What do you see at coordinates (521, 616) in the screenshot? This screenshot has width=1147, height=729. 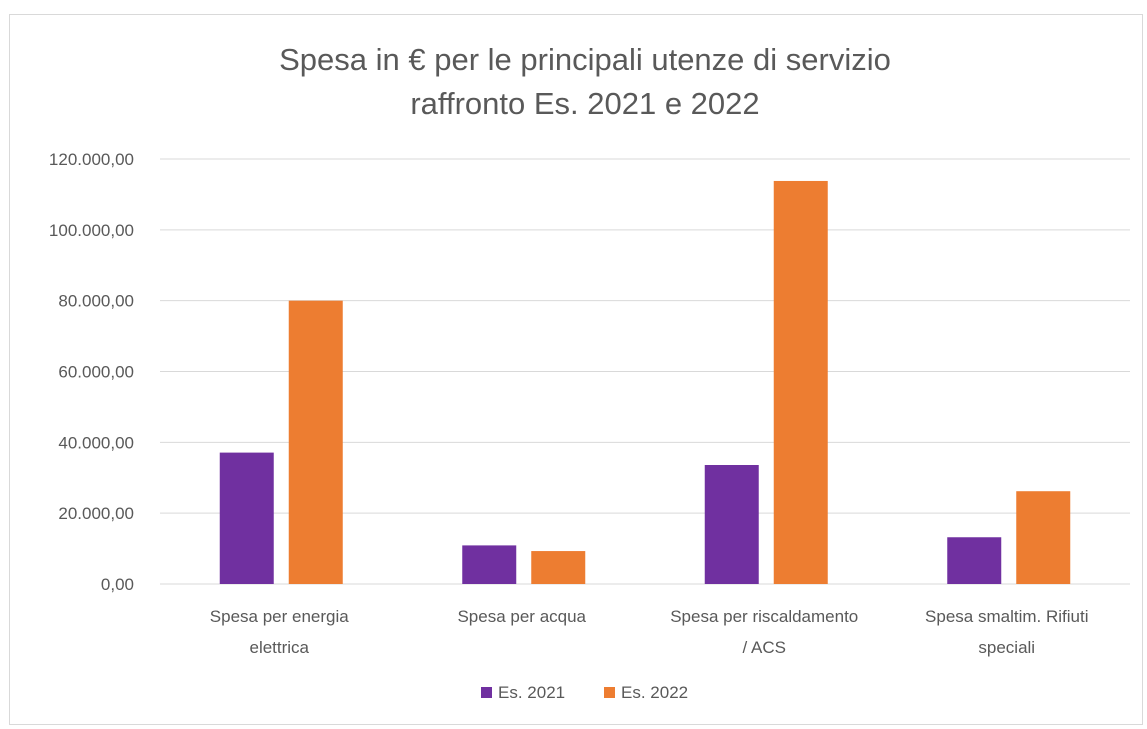 I see `x-category-label: Spesa per acqua` at bounding box center [521, 616].